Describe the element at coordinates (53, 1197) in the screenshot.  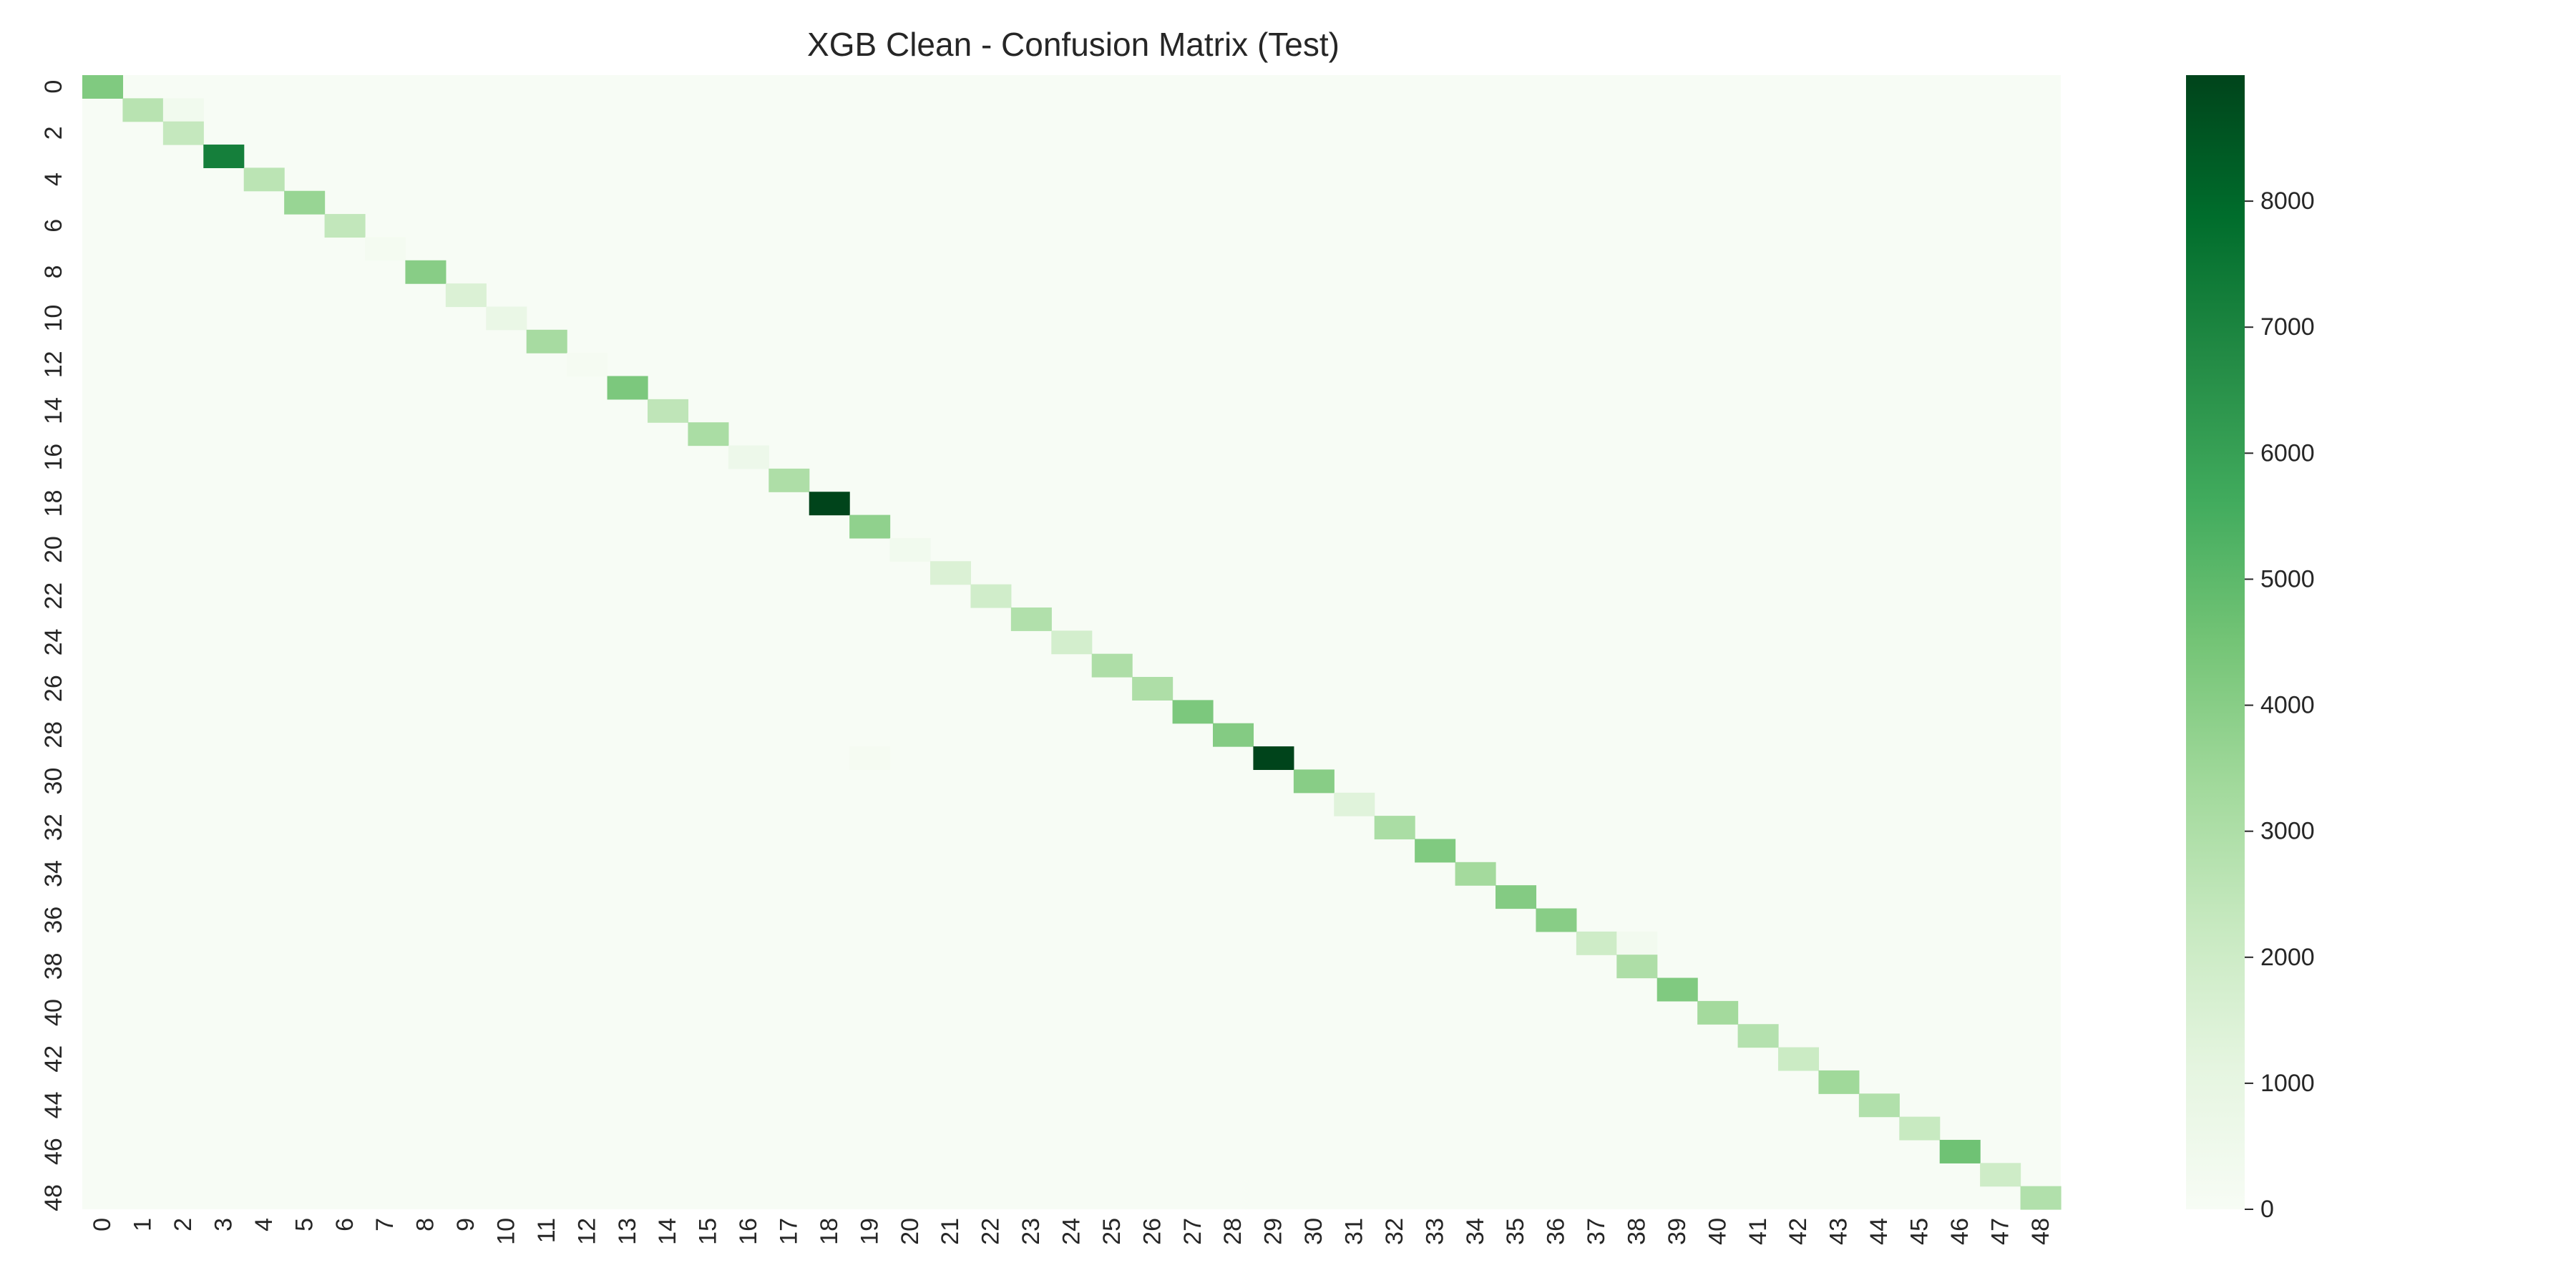
I see `y-tick-label: 48` at that location.